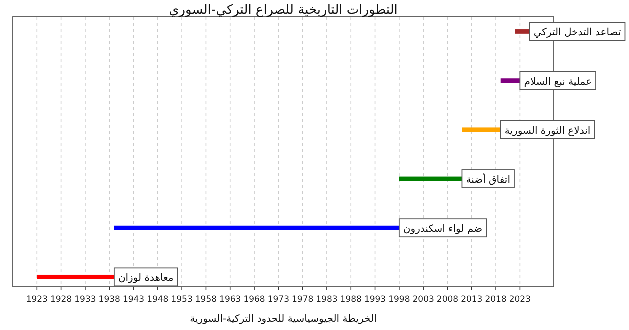 The height and width of the screenshot is (330, 629). I want to click on x-tick-label: 1923, so click(37, 300).